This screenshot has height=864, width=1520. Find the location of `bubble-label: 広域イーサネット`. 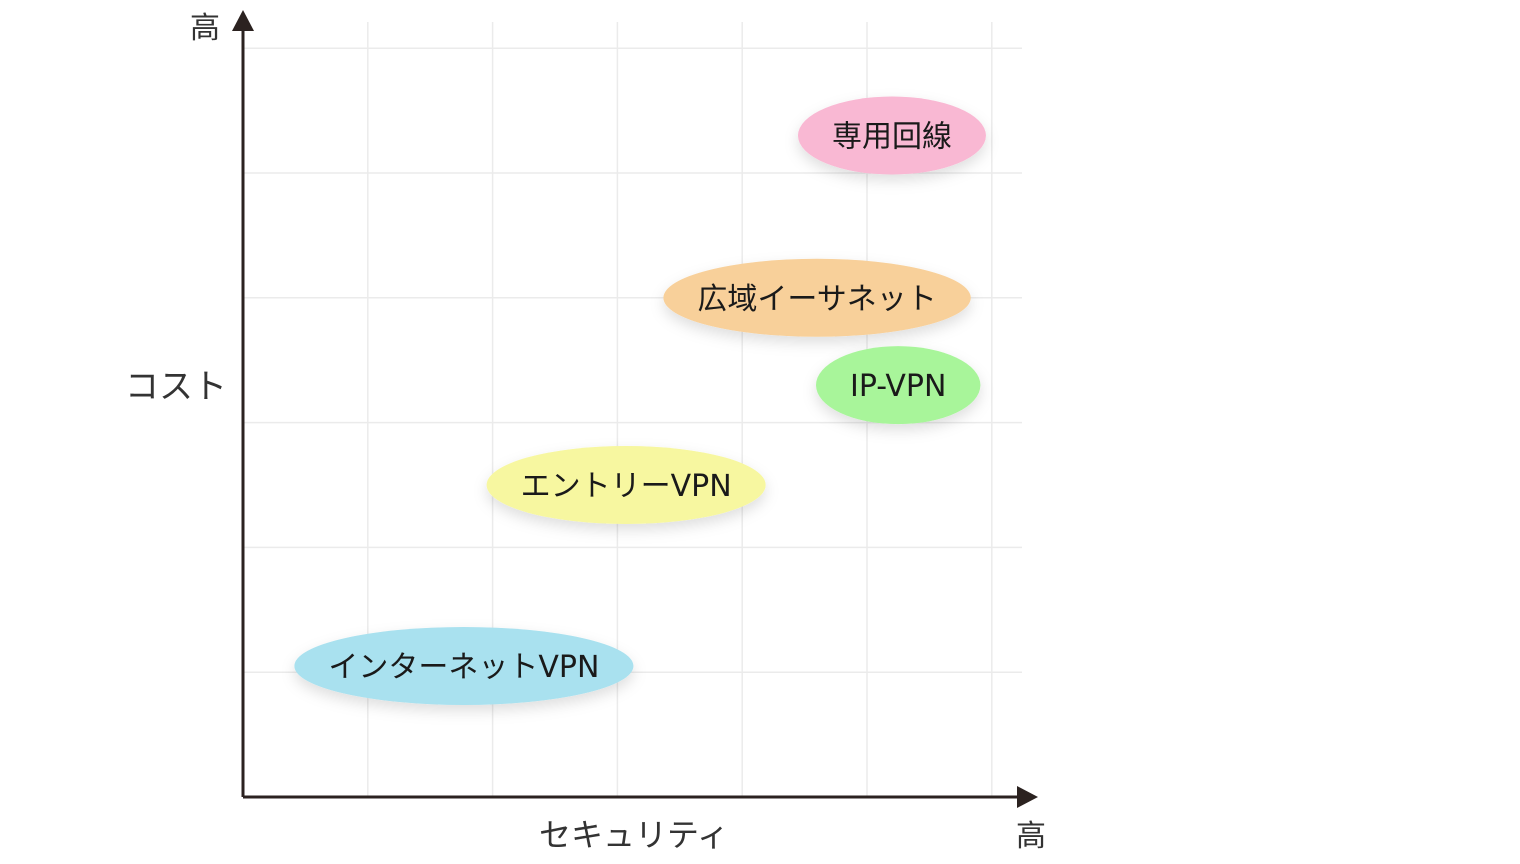

bubble-label: 広域イーサネット is located at coordinates (816, 299).